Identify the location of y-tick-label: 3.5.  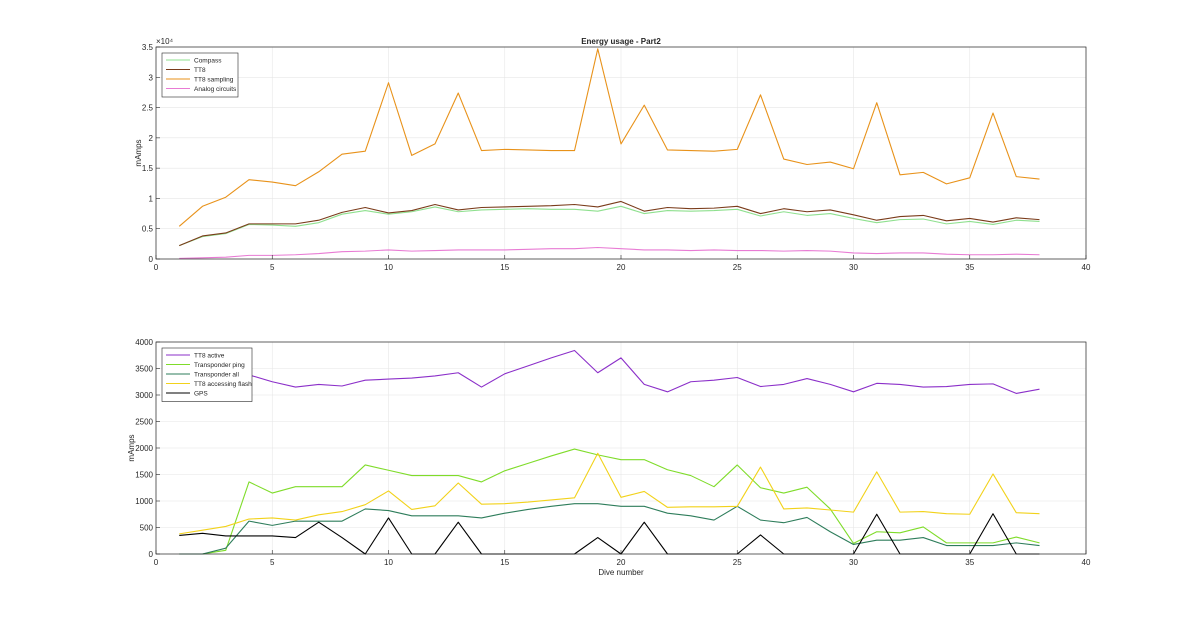
(148, 47).